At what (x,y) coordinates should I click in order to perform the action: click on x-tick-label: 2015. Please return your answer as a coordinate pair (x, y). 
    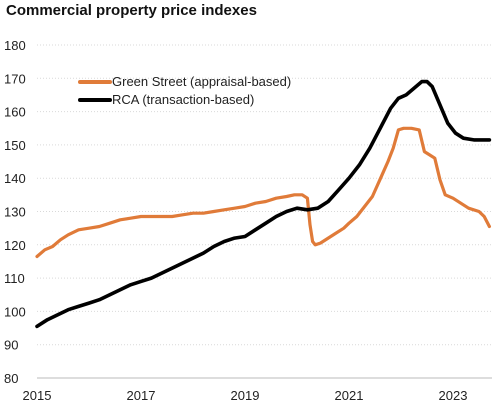
    Looking at the image, I should click on (37, 395).